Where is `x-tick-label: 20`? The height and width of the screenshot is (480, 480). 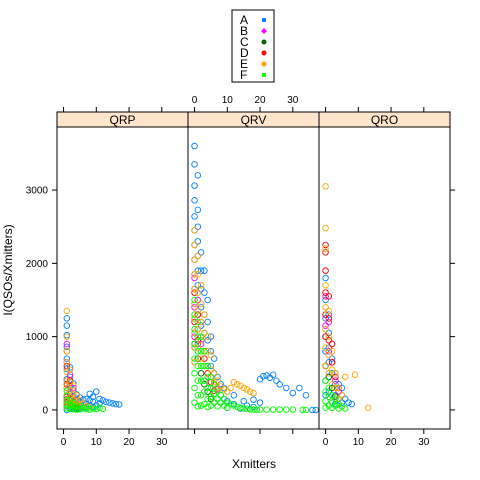 x-tick-label: 20 is located at coordinates (391, 442).